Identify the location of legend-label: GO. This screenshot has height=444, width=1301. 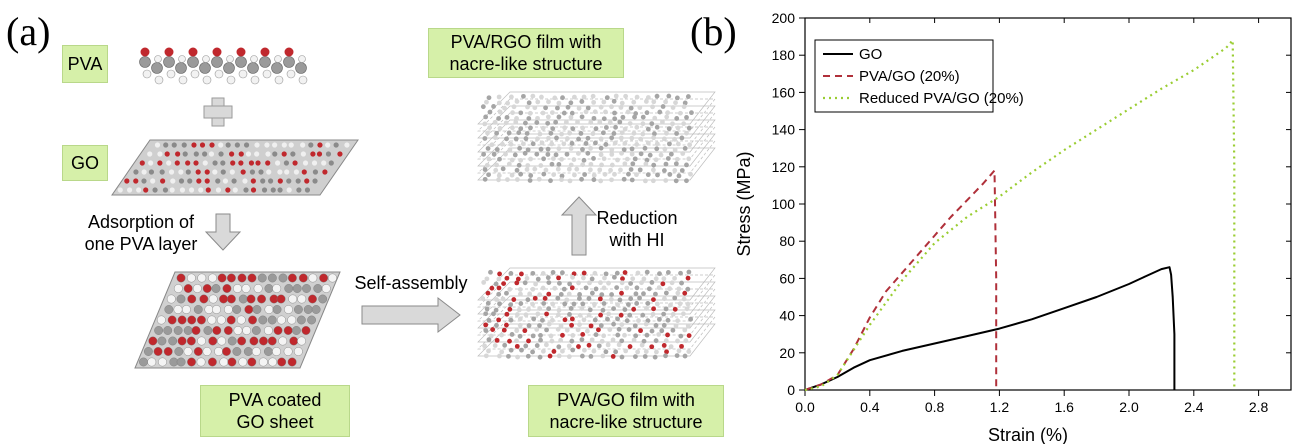
(870, 54).